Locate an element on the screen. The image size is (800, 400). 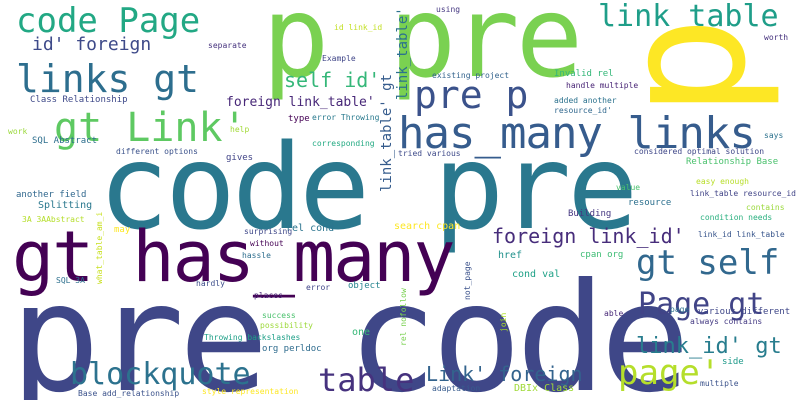
word-success: success is located at coordinates (279, 315).